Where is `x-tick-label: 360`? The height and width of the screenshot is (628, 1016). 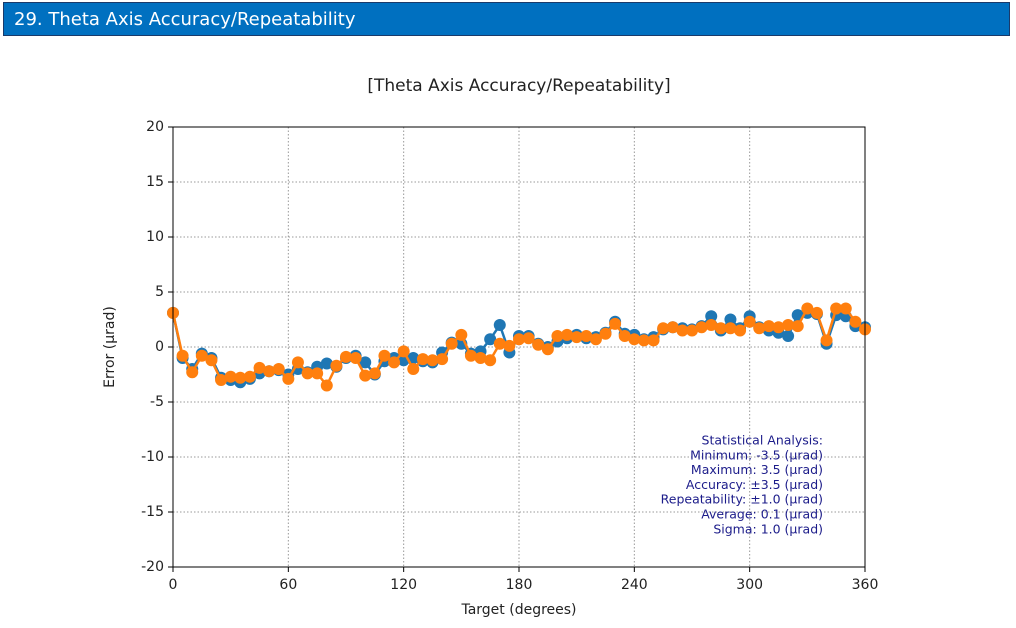 x-tick-label: 360 is located at coordinates (865, 585).